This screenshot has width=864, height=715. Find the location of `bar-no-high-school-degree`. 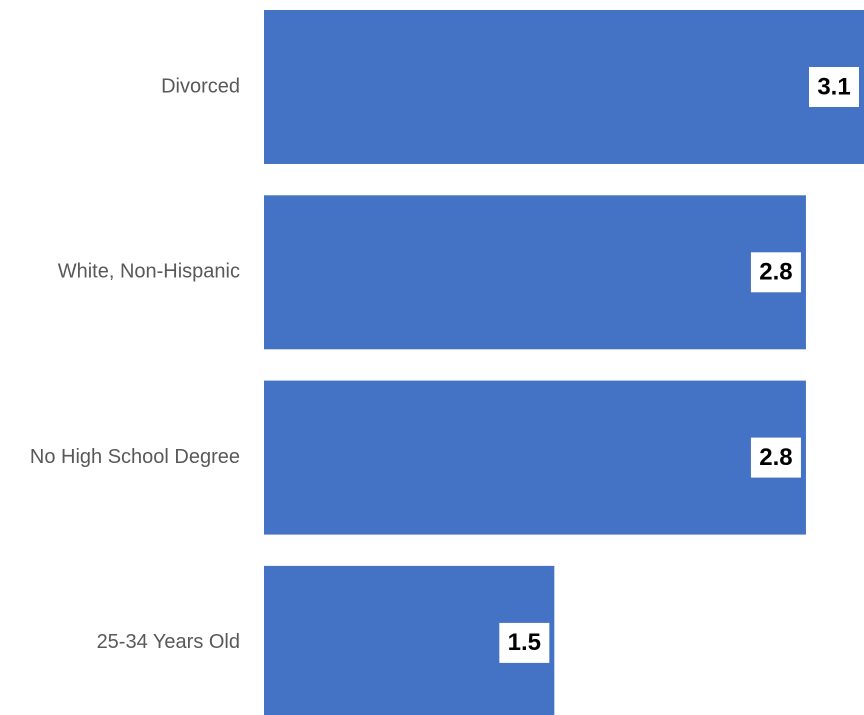

bar-no-high-school-degree is located at coordinates (535, 457).